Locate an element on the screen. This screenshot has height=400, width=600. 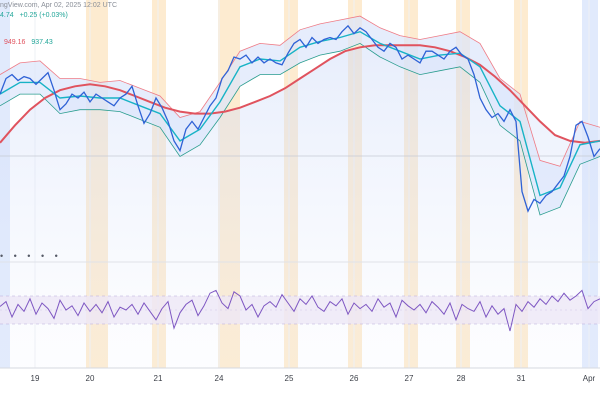
attribution-text: ngView.com, Apr 02, 2025 12:02 UTC is located at coordinates (58, 5).